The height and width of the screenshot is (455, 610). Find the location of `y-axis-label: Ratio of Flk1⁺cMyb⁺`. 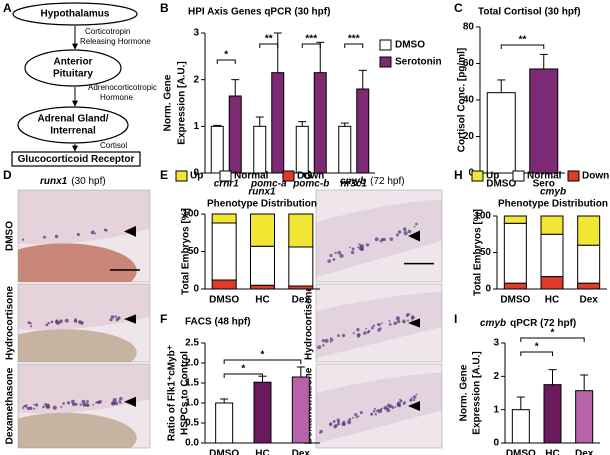

y-axis-label: Ratio of Flk1⁺cMyb⁺ is located at coordinates (172, 393).